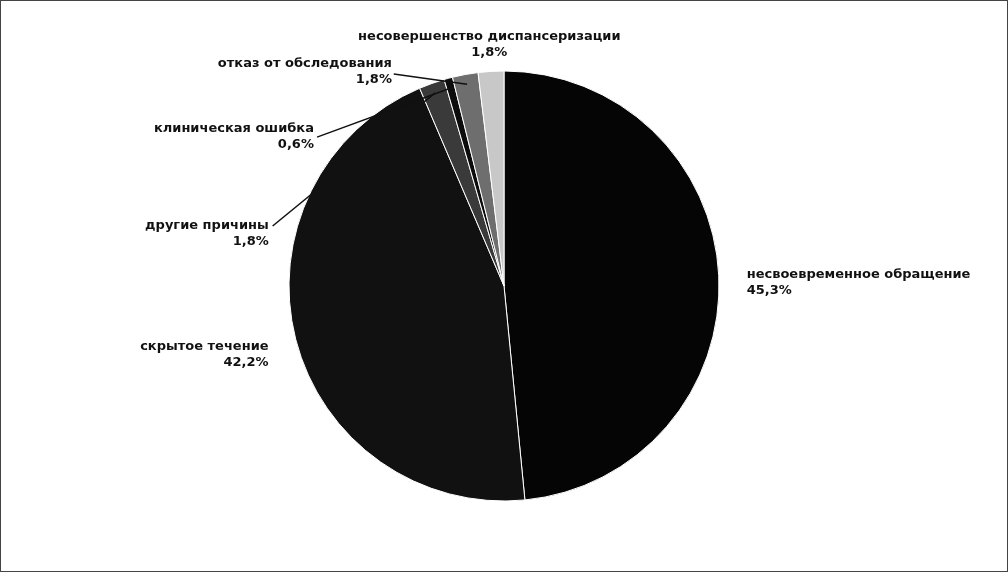  Describe the element at coordinates (858, 274) in the screenshot. I see `slice-label: несвоевременное обращение` at that location.